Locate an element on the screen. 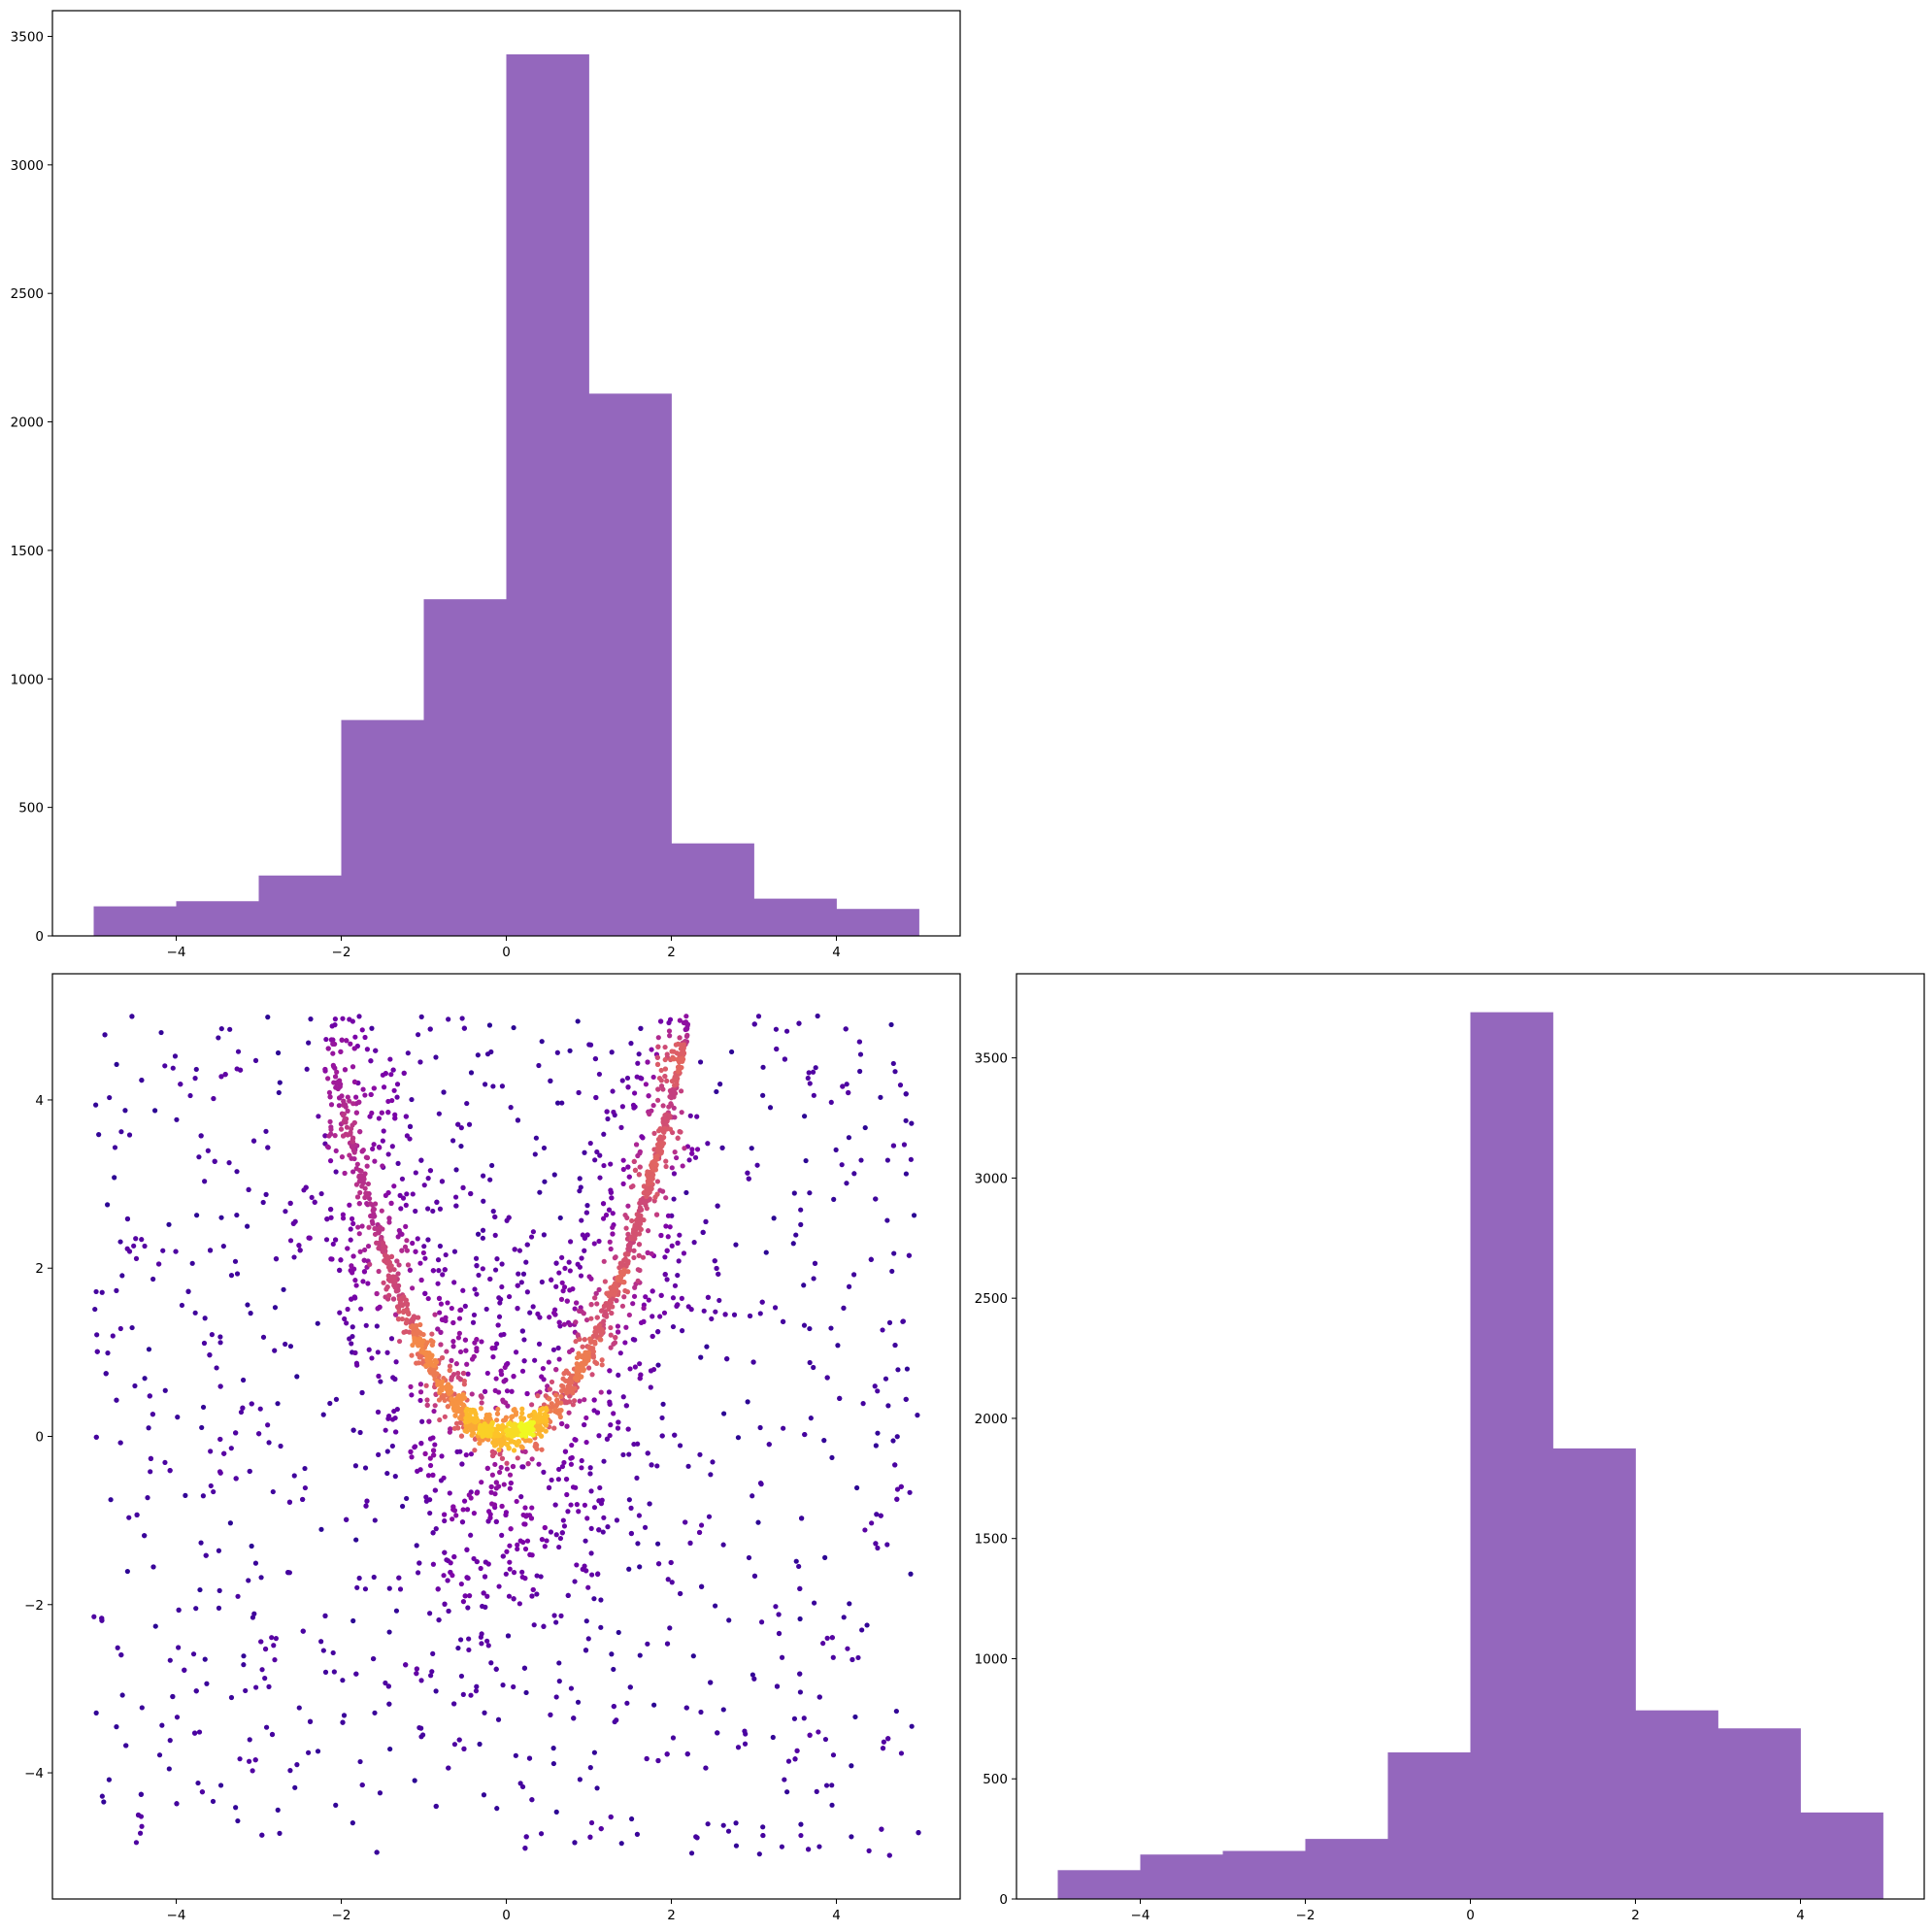 The width and height of the screenshot is (1932, 1932). right-hist-ytick-label: 2500 is located at coordinates (991, 1299).